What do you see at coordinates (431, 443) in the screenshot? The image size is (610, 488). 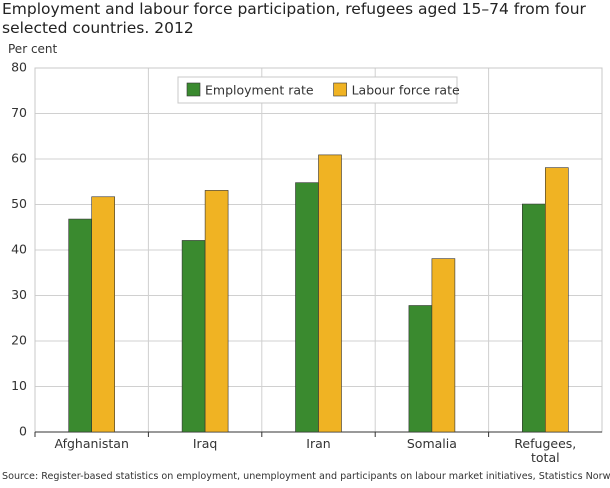 I see `x-tick-label: Somalia` at bounding box center [431, 443].